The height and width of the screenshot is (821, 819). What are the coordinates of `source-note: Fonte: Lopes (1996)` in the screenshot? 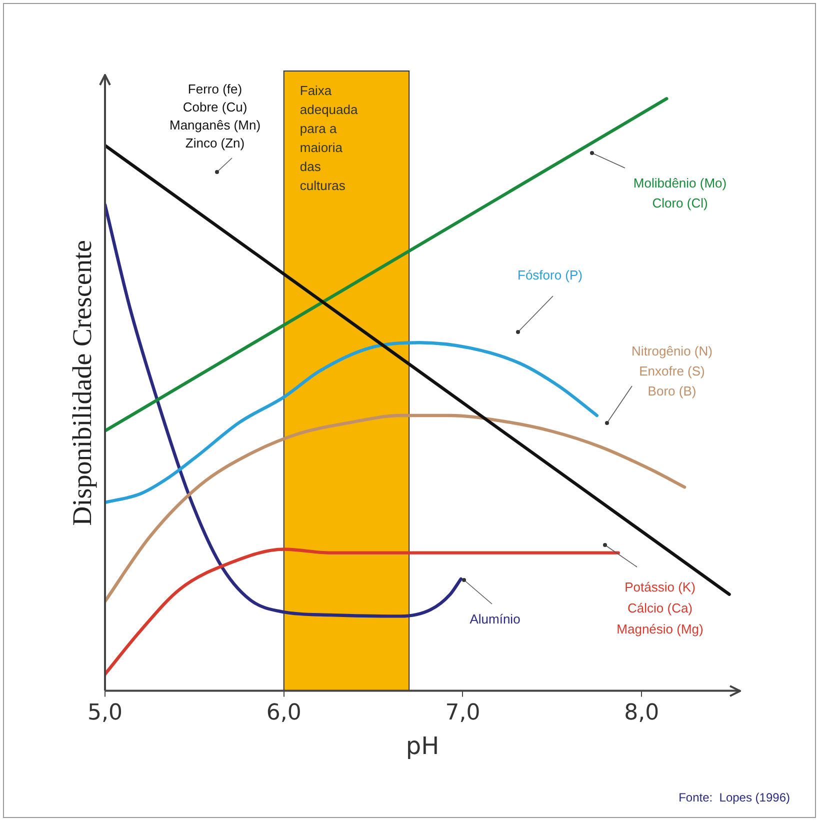 It's located at (734, 797).